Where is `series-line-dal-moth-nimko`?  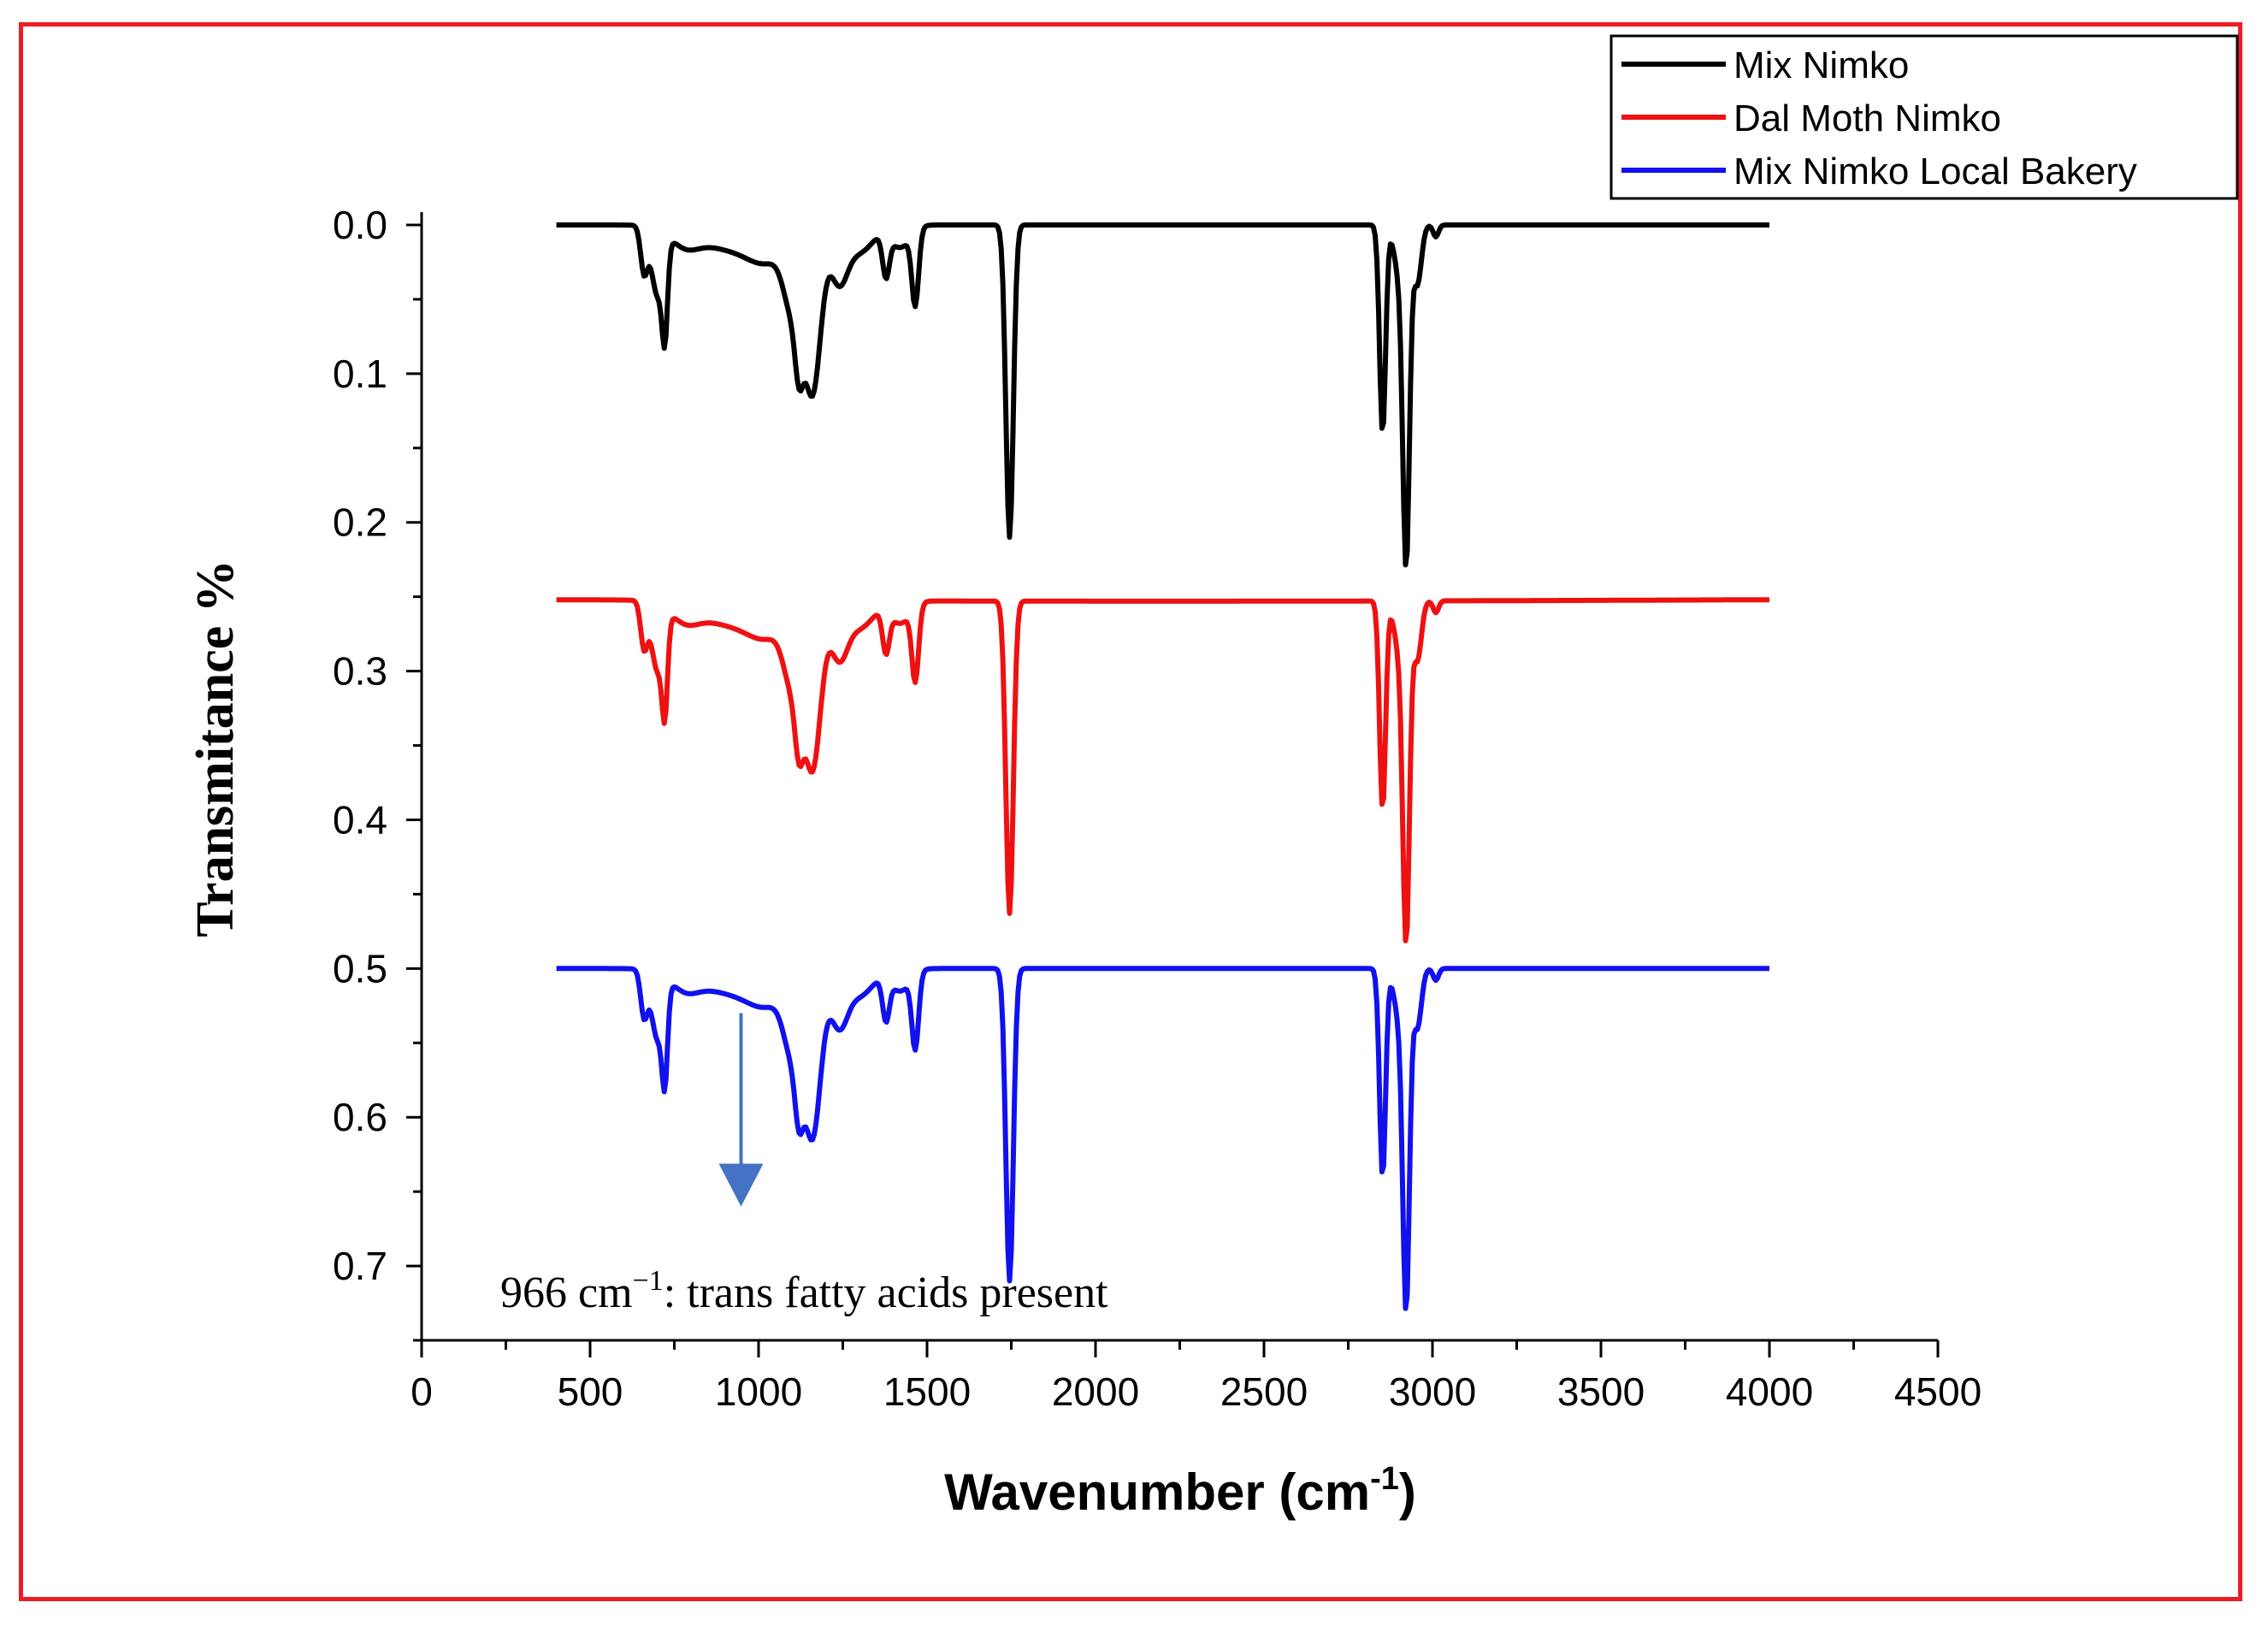 series-line-dal-moth-nimko is located at coordinates (1162, 770).